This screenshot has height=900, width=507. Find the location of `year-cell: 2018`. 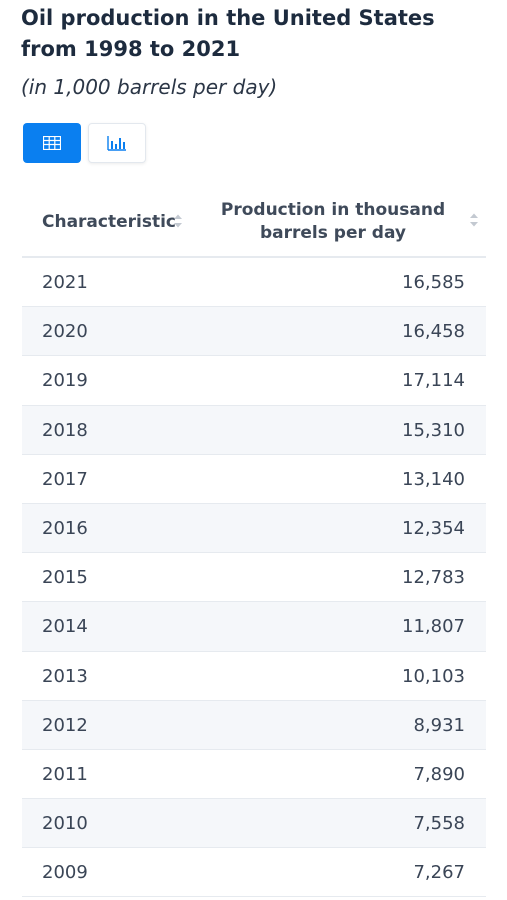

year-cell: 2018 is located at coordinates (65, 430).